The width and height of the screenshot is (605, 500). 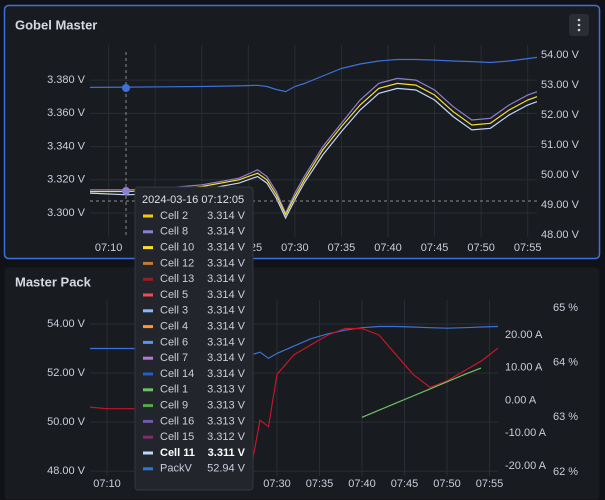 What do you see at coordinates (565, 472) in the screenshot?
I see `y-tick-label: 62 %` at bounding box center [565, 472].